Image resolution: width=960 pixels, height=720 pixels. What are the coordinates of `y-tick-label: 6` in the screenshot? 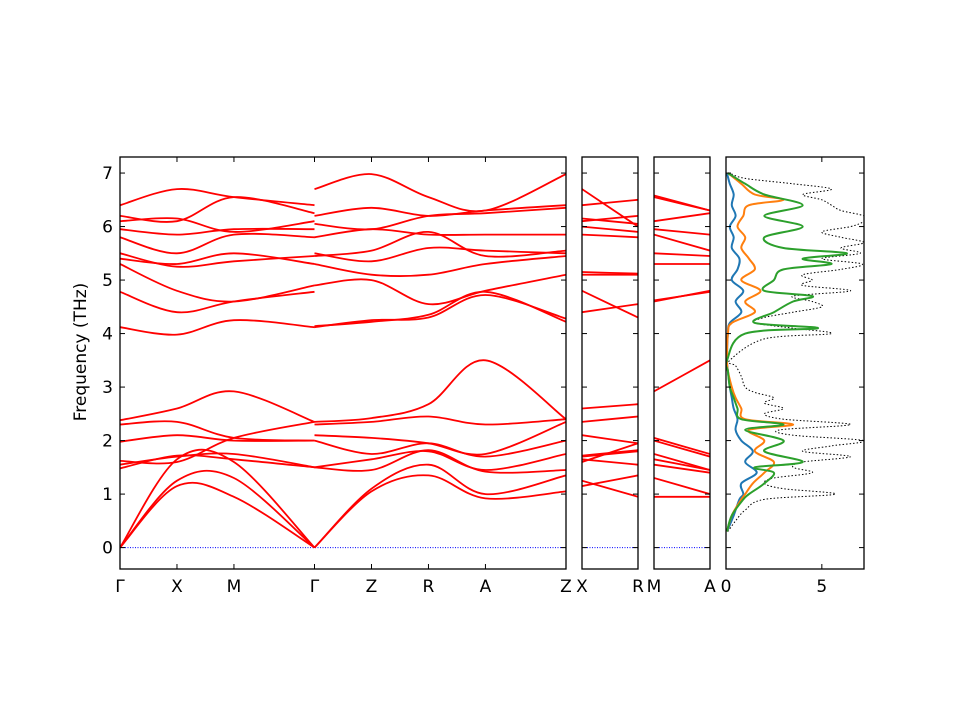 It's located at (107, 228).